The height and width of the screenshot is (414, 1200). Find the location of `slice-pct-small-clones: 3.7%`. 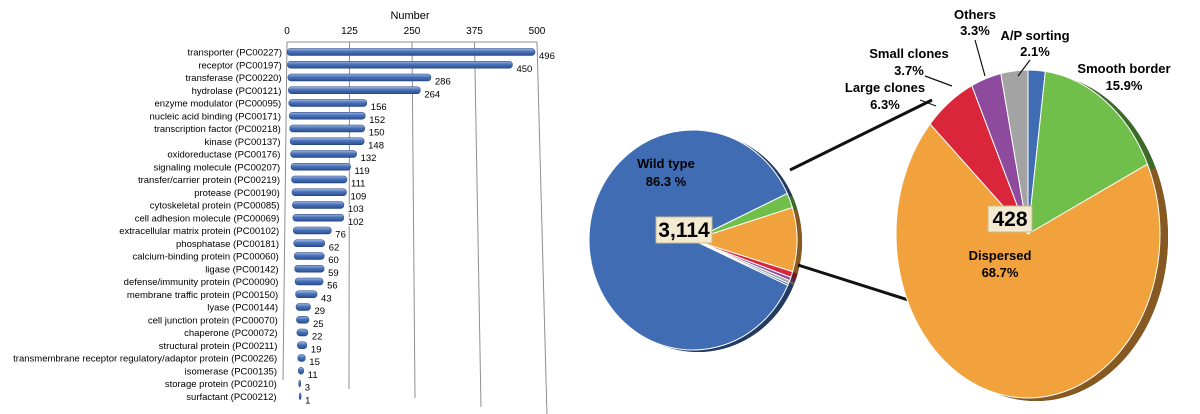

slice-pct-small-clones: 3.7% is located at coordinates (909, 70).